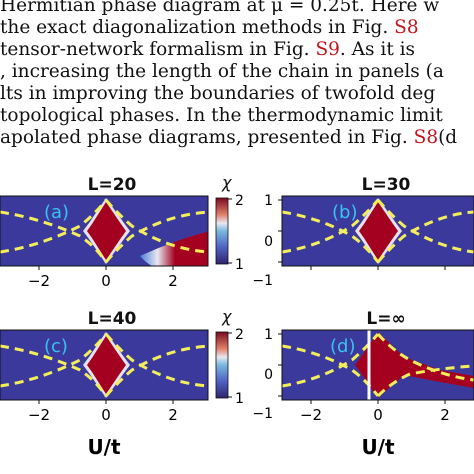 Image resolution: width=474 pixels, height=474 pixels. Describe the element at coordinates (56, 346) in the screenshot. I see `panel-label: (c)` at that location.